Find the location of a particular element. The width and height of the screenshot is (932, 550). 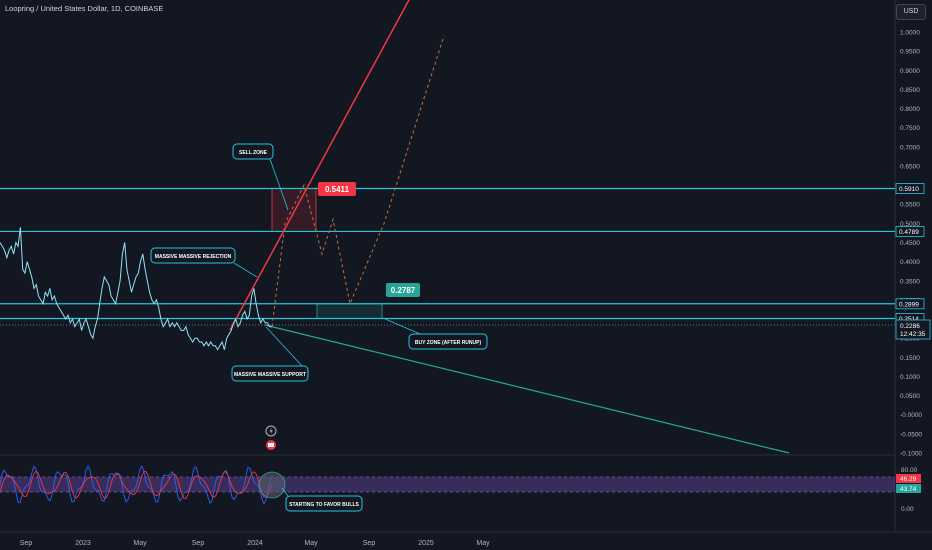

lightning-icon-glyph is located at coordinates (271, 431).